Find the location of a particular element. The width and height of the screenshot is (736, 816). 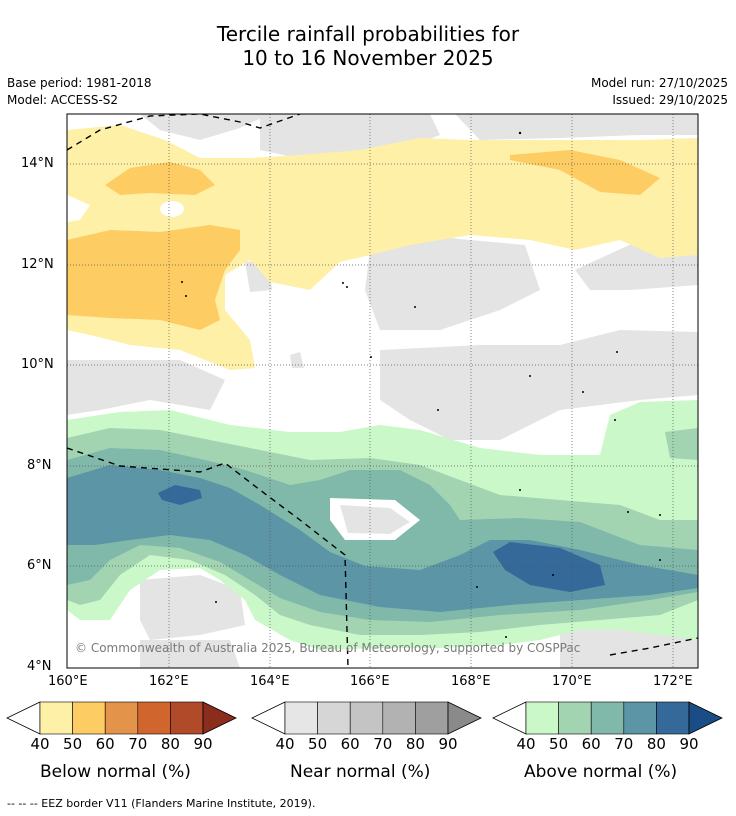

model-name: Model: ACCESS-S2 is located at coordinates (63, 100).